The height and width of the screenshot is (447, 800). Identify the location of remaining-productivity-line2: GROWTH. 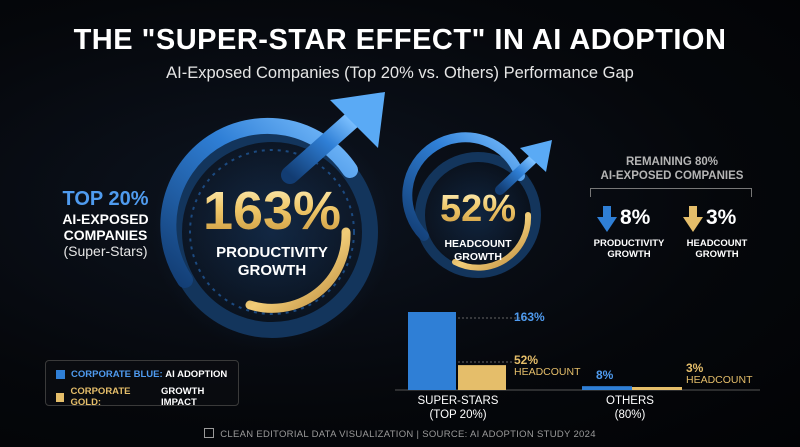
(629, 255).